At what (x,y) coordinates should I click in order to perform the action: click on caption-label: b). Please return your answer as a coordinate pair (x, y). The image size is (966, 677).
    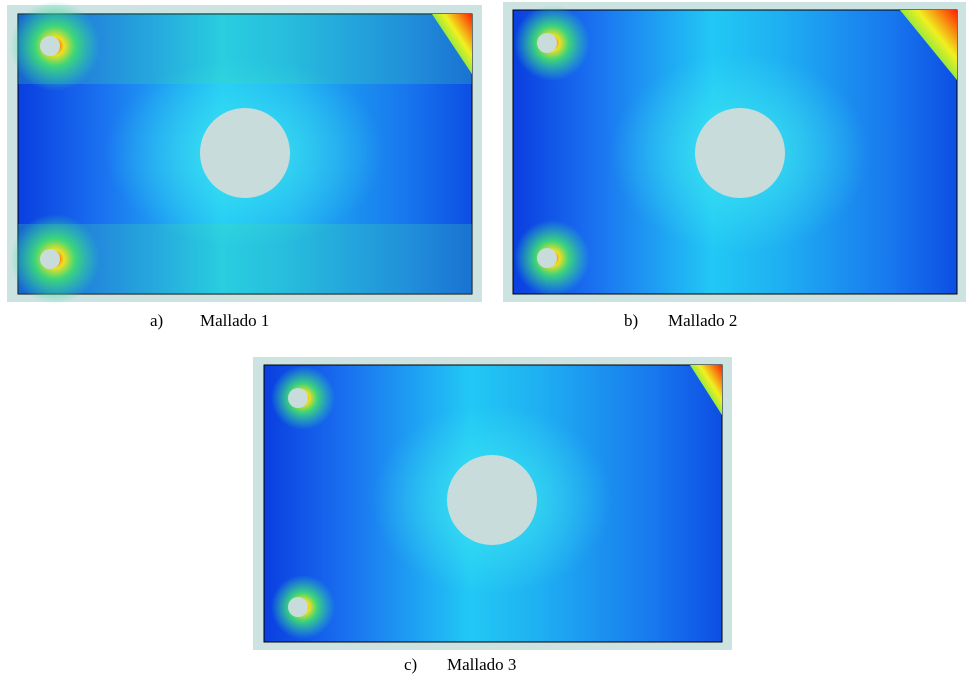
    Looking at the image, I should click on (631, 320).